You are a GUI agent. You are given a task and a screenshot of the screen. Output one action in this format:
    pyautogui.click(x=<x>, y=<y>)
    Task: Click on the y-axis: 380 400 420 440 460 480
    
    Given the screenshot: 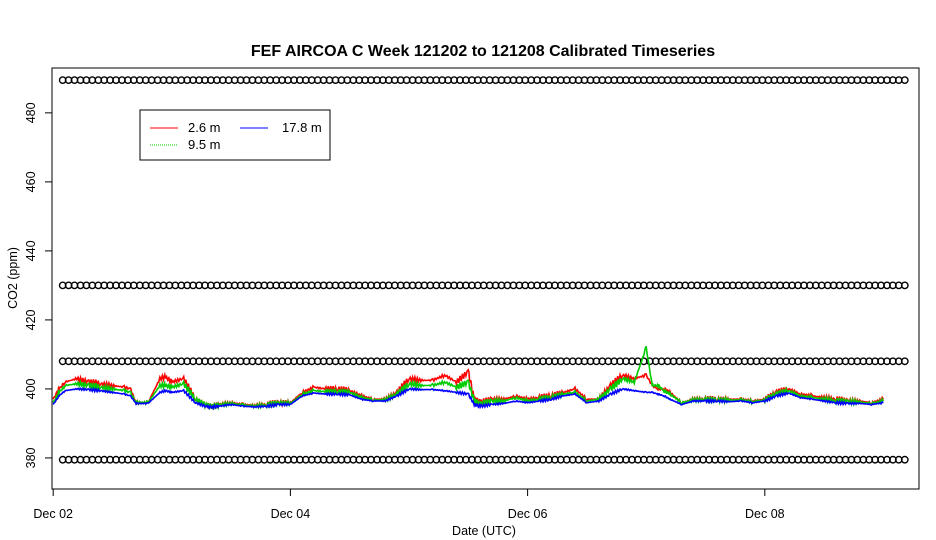 What is the action you would take?
    pyautogui.click(x=38, y=285)
    